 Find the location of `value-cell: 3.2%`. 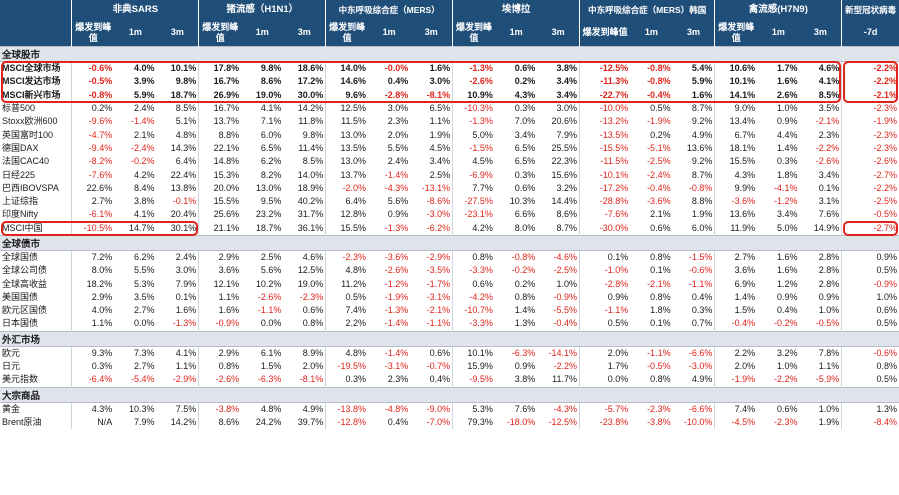

value-cell: 3.2% is located at coordinates (787, 352).